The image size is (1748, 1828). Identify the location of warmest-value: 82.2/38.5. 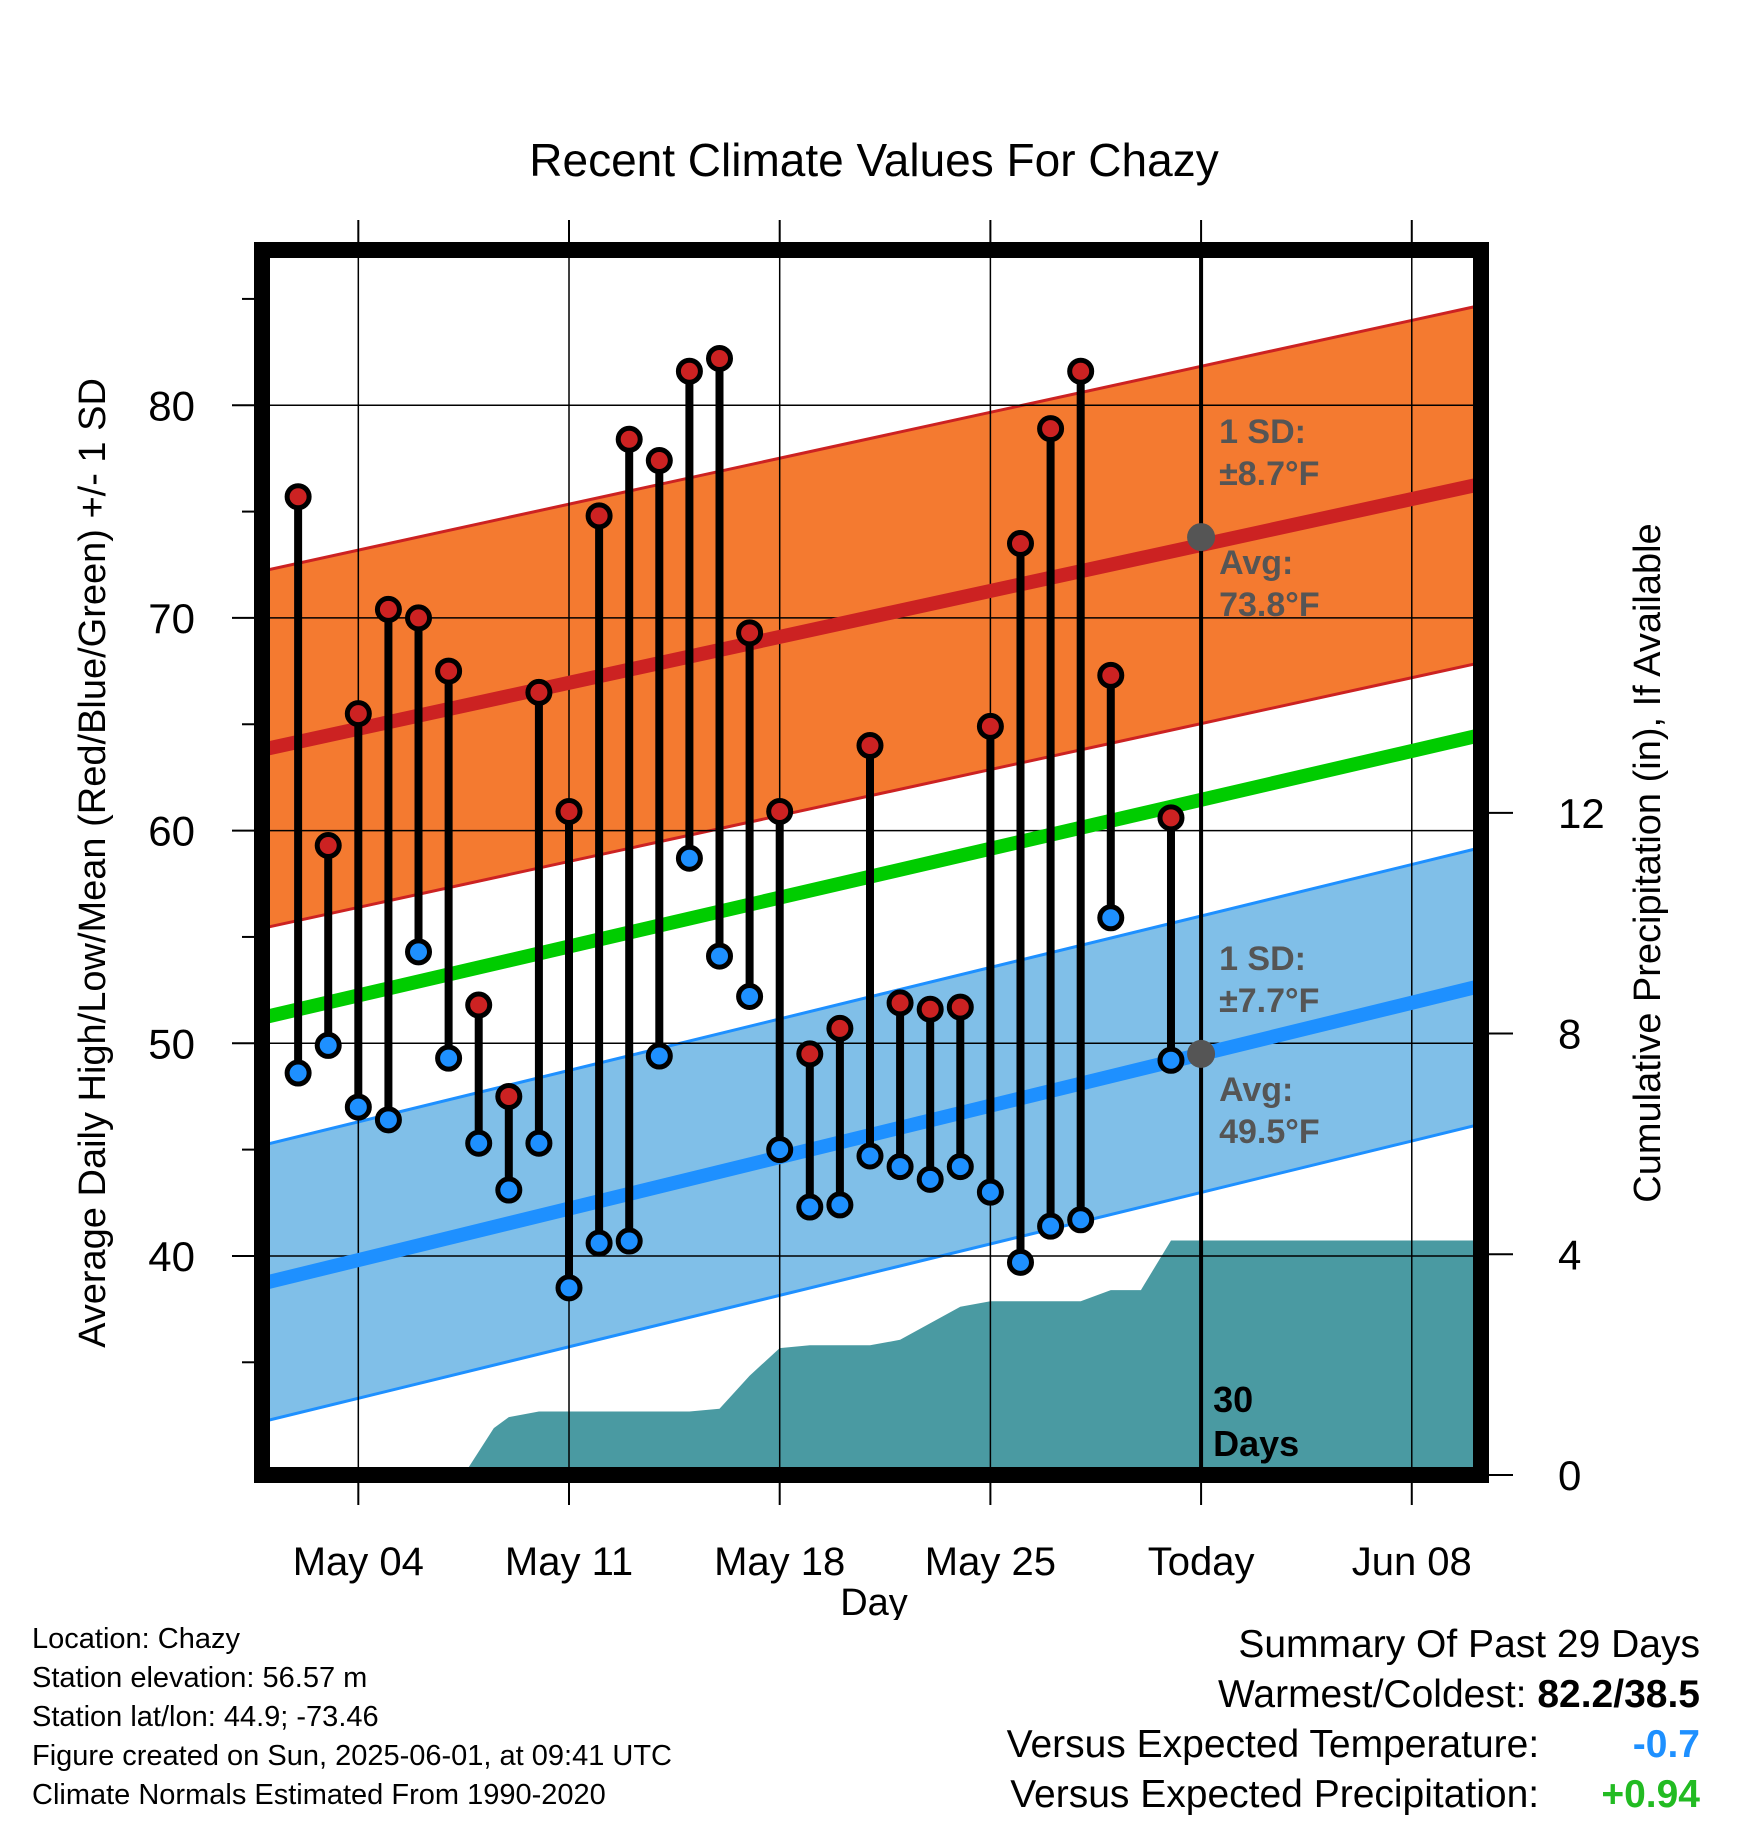
(1618, 1694).